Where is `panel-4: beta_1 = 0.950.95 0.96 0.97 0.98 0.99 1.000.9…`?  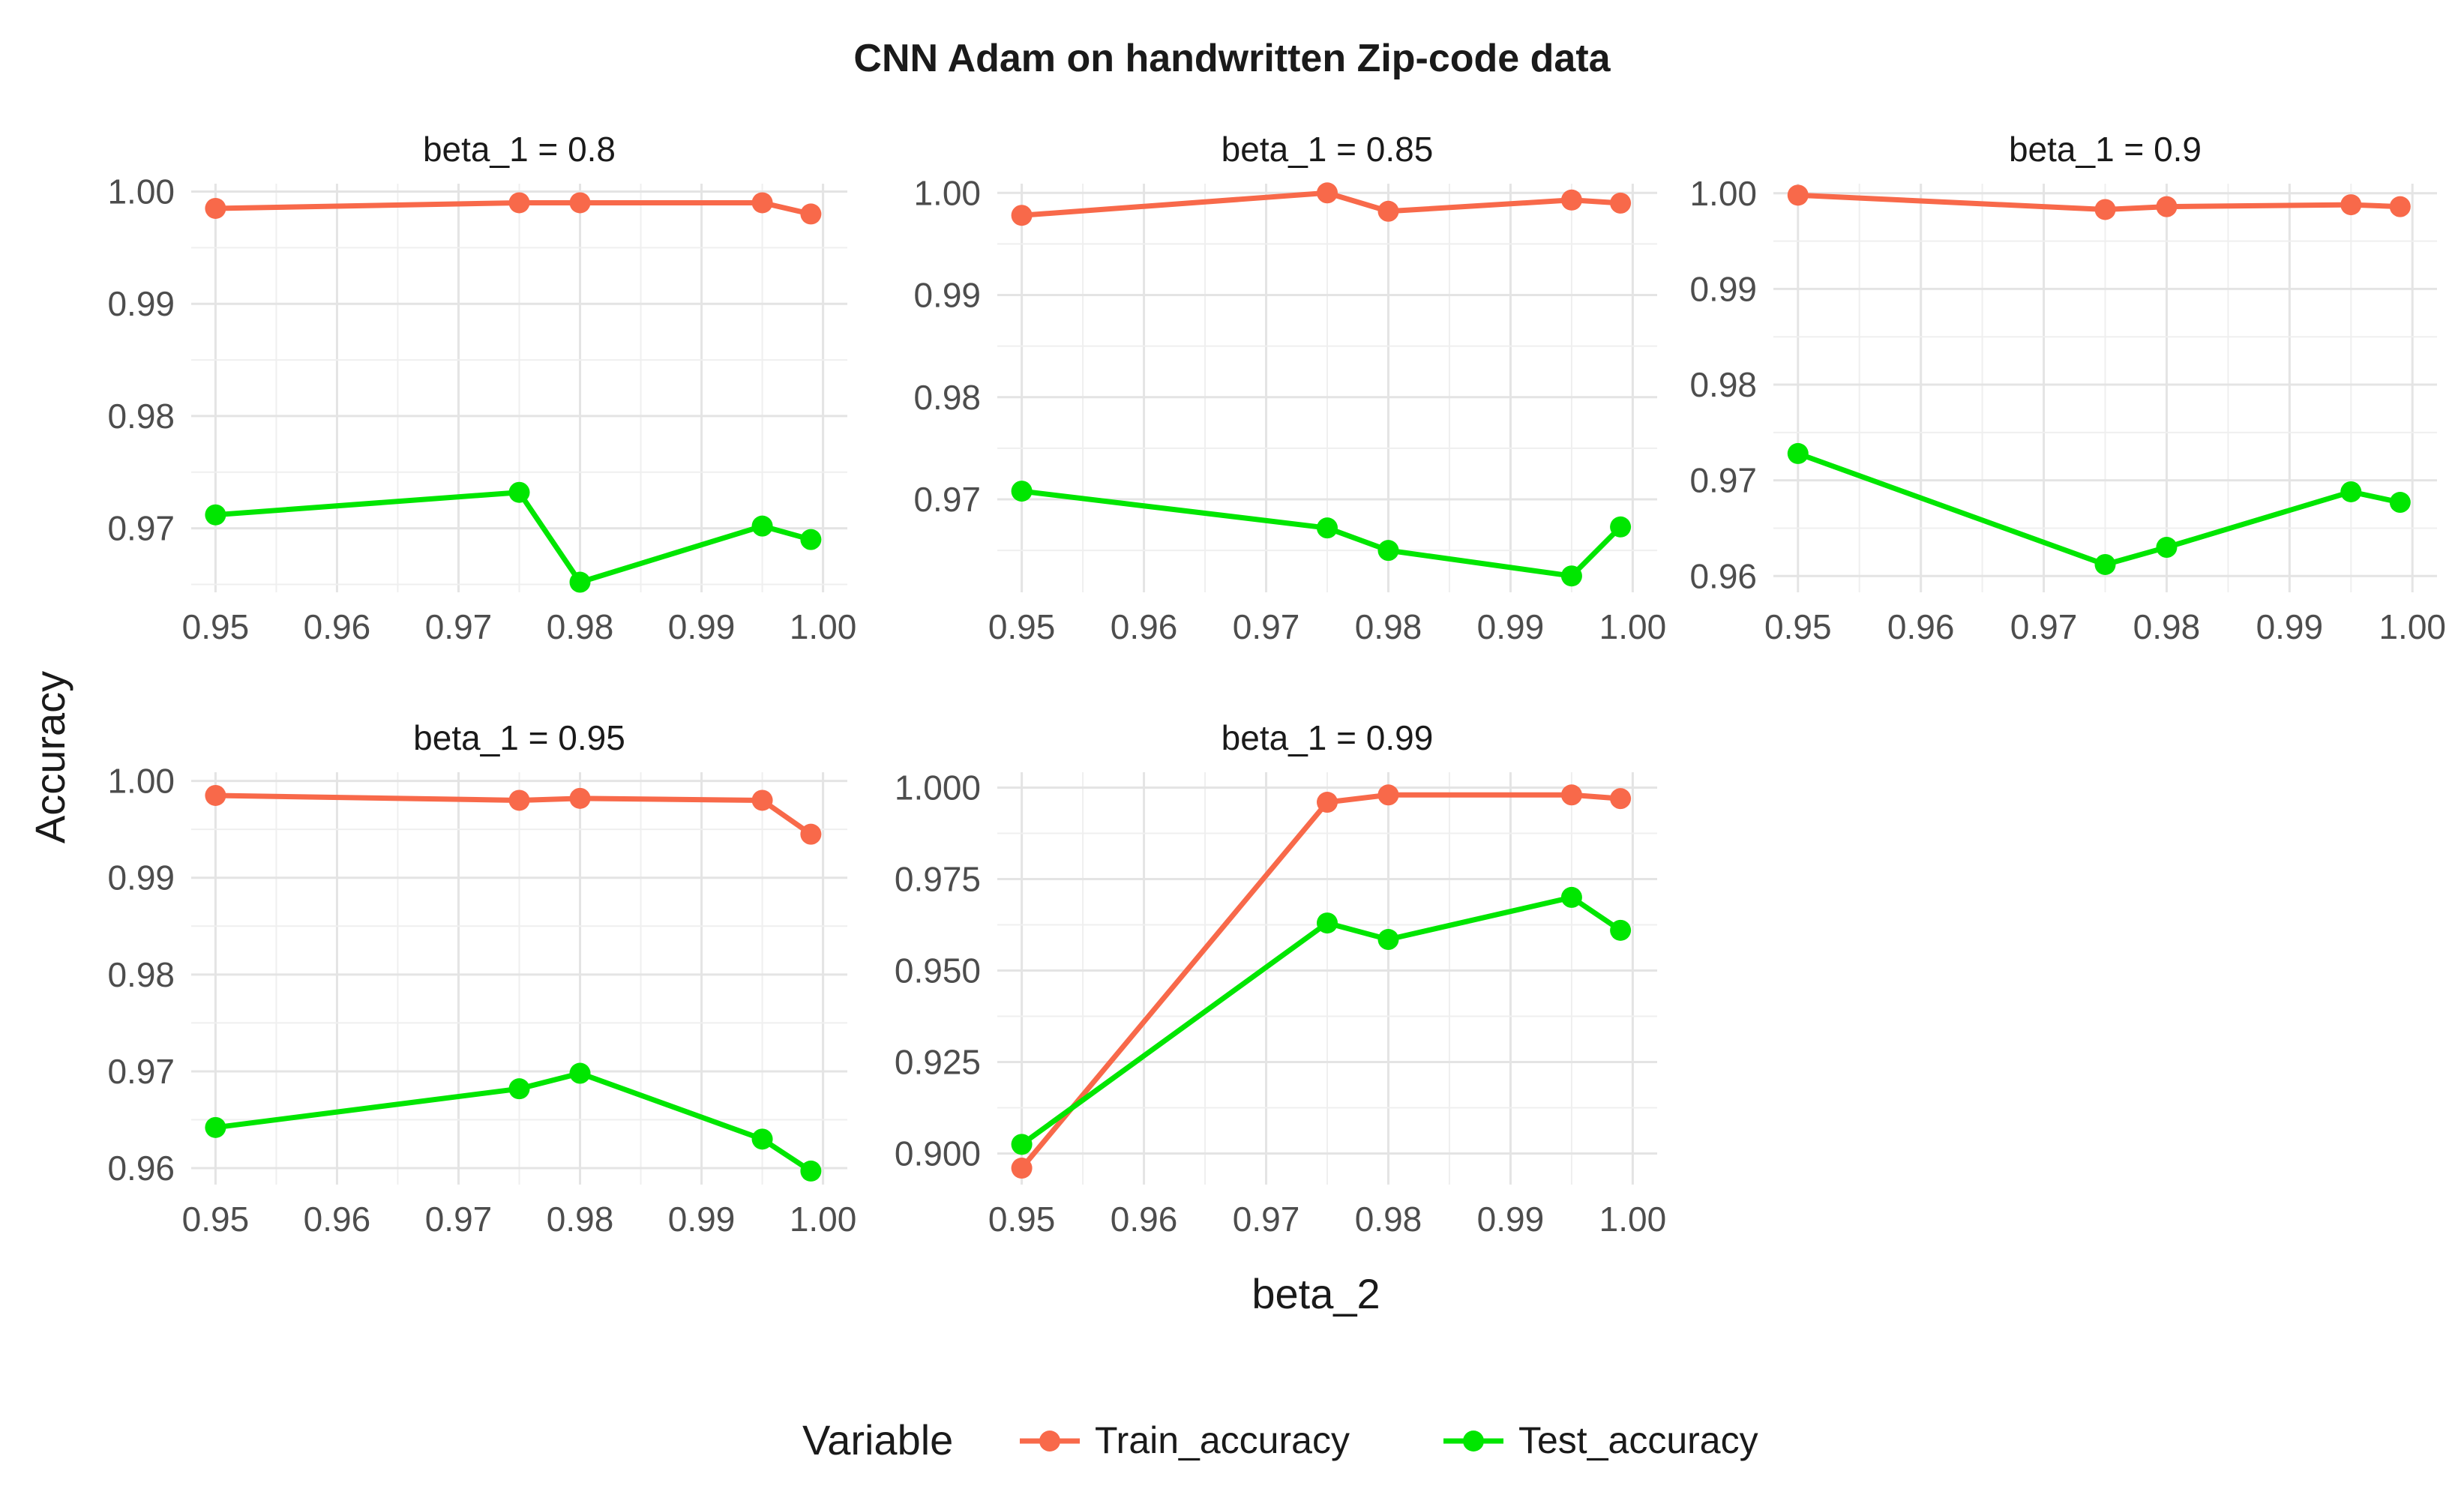 panel-4: beta_1 = 0.950.95 0.96 0.97 0.98 0.99 1.000.9… is located at coordinates (481, 978).